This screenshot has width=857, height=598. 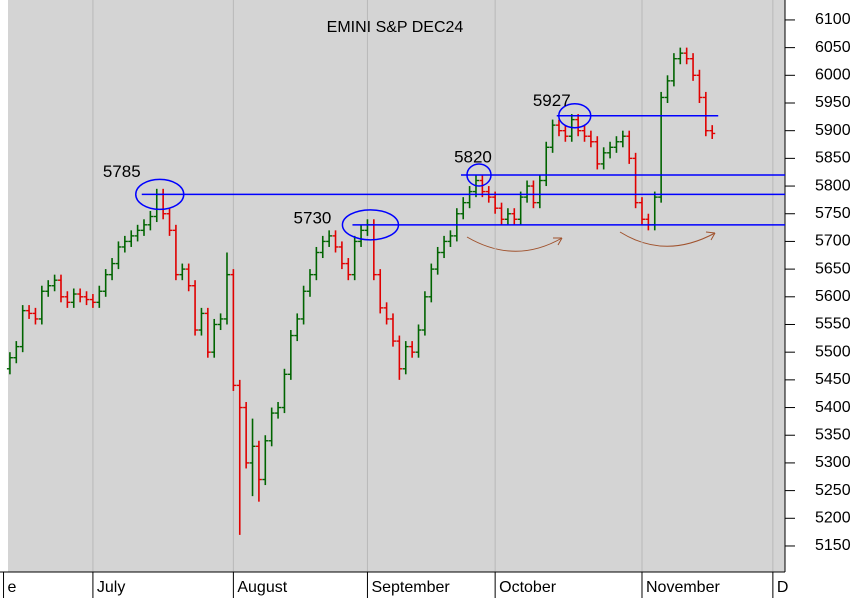 I want to click on y-tick-label: 5200, so click(x=833, y=518).